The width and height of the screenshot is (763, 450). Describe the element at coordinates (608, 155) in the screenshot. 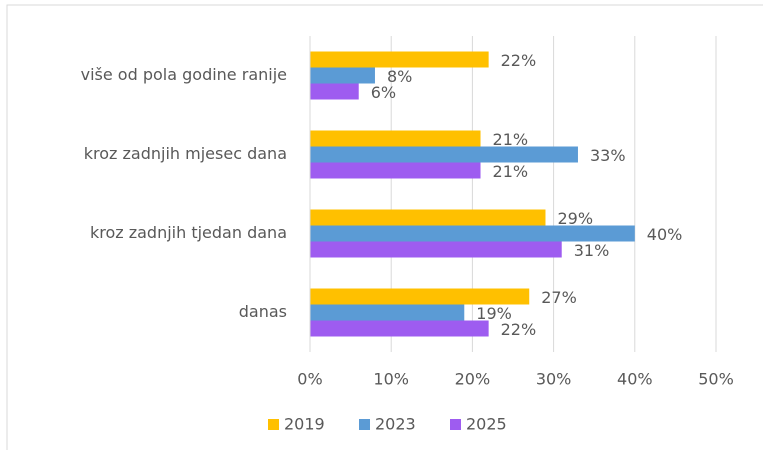

I see `value-label: 33%` at that location.